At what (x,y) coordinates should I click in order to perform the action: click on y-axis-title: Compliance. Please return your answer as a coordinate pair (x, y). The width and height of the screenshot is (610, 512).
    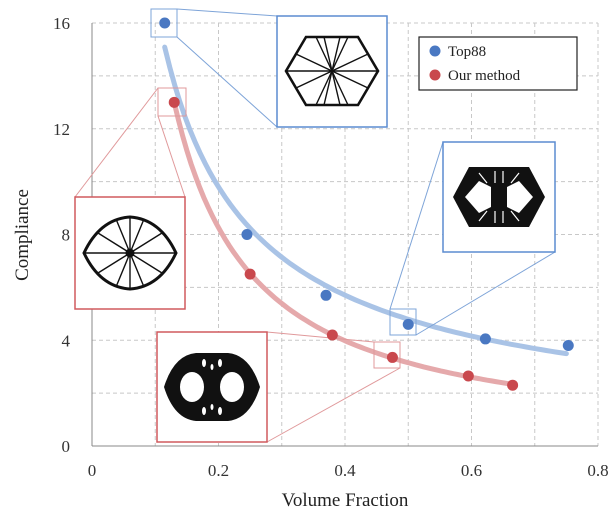
    Looking at the image, I should click on (22, 235).